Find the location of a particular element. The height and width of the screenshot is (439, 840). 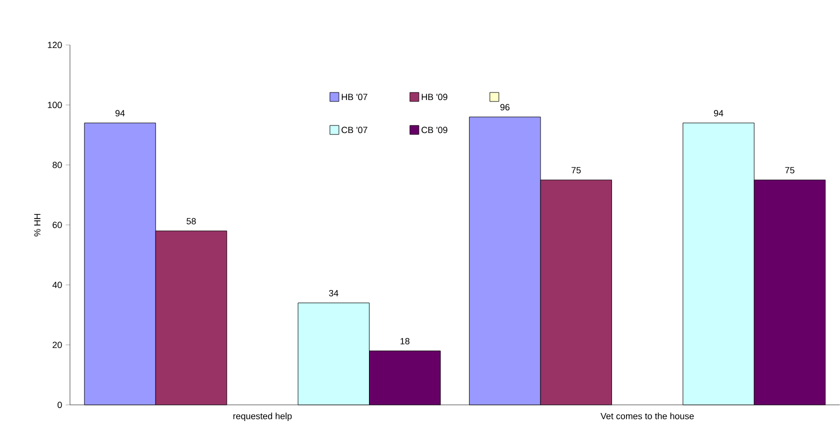

legend-label: CB '07 is located at coordinates (355, 130).